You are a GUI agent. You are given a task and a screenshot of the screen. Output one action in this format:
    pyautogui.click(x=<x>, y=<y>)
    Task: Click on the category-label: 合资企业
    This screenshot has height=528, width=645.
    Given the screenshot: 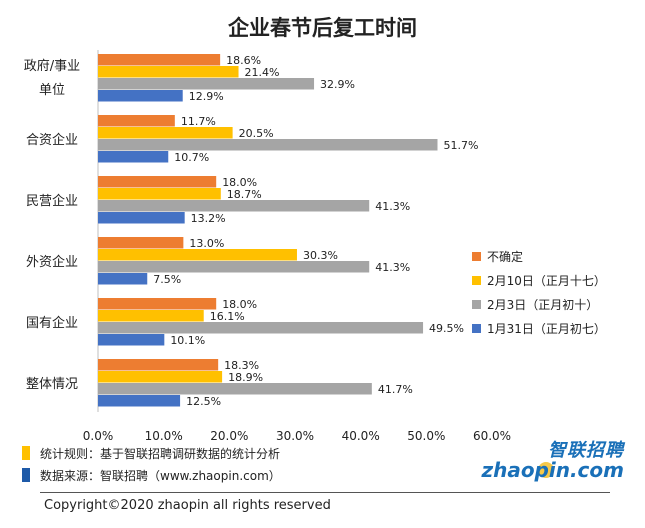 What is the action you would take?
    pyautogui.click(x=52, y=140)
    